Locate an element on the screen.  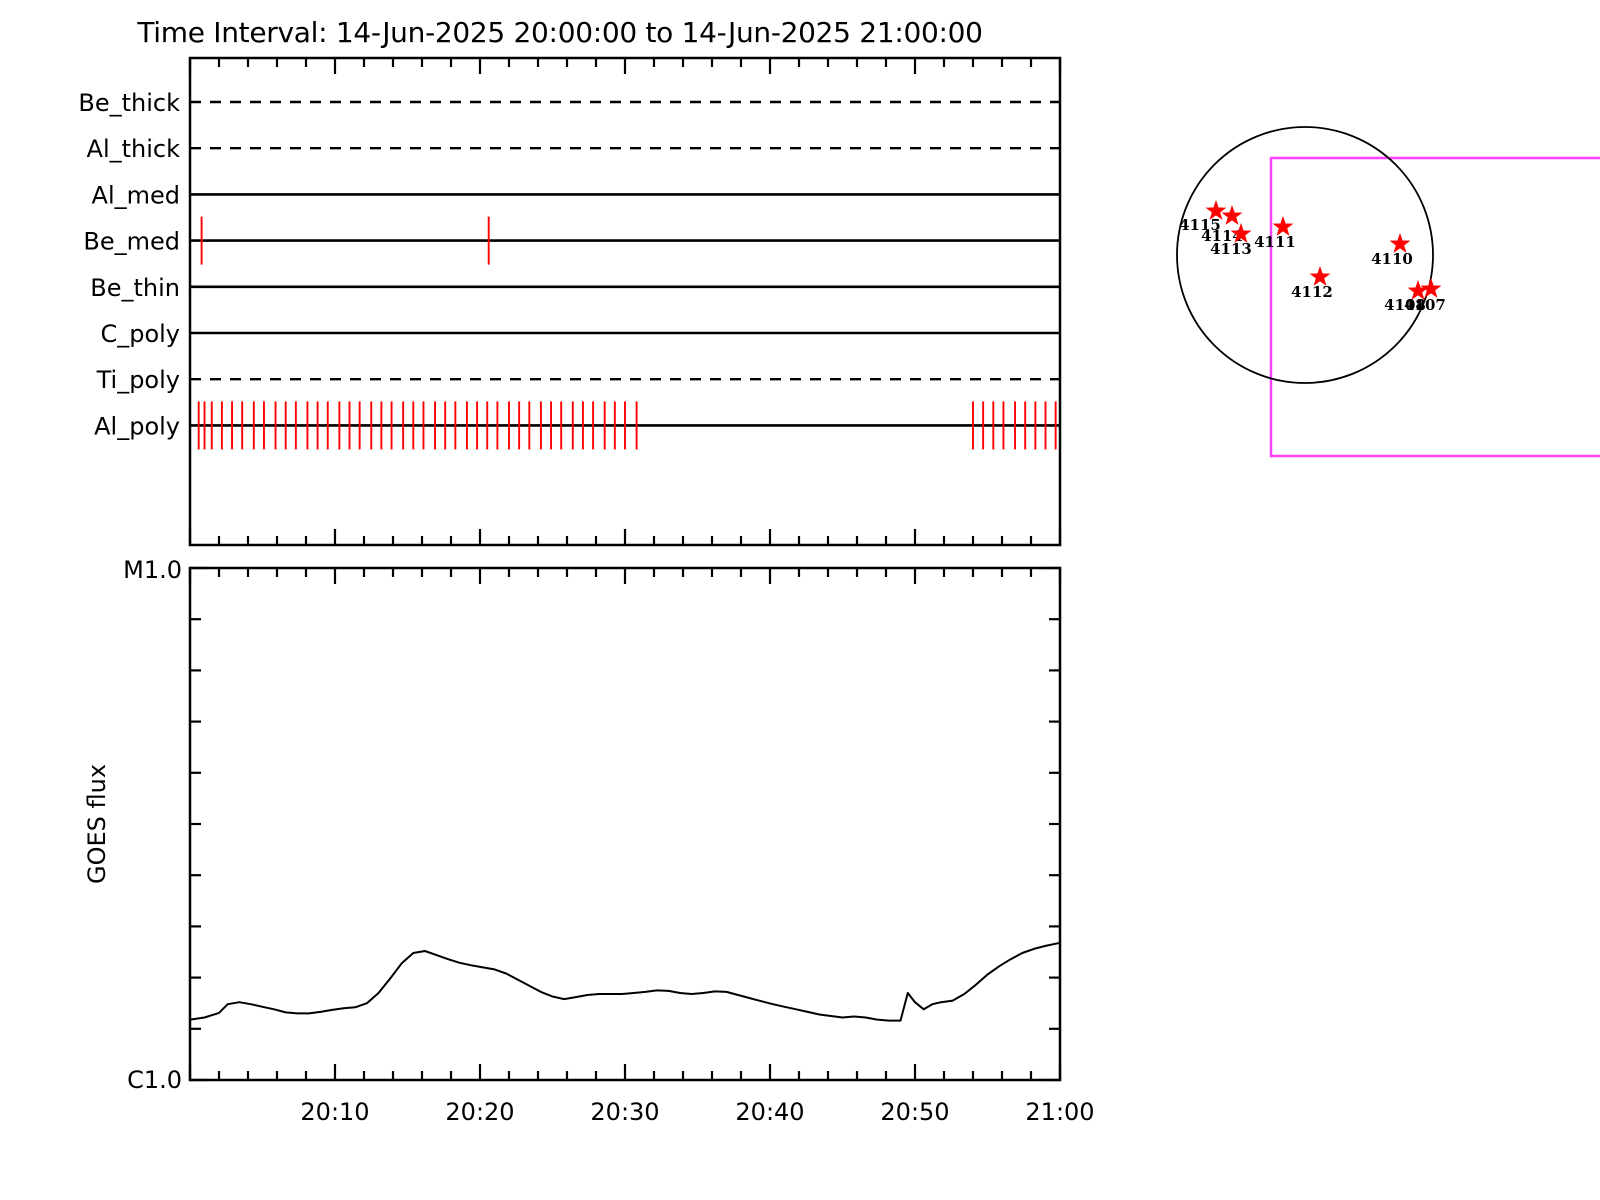
filter-label-be_thin: Be_thin is located at coordinates (135, 288).